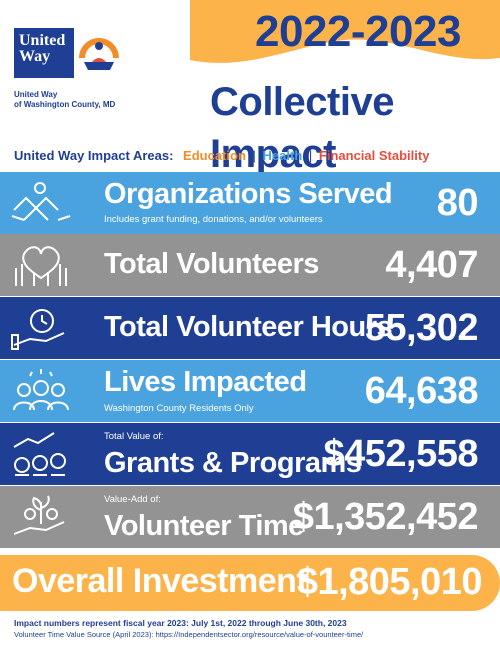 Image resolution: width=500 pixels, height=647 pixels. What do you see at coordinates (134, 436) in the screenshot?
I see `stat-prelabel: Total Value of:` at bounding box center [134, 436].